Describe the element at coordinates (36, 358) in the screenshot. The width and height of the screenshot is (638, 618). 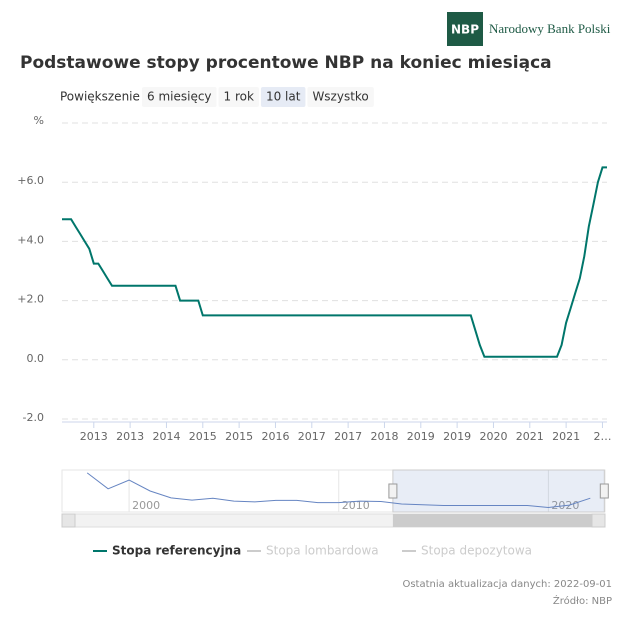
I see `y-tick-label: 0.0` at that location.